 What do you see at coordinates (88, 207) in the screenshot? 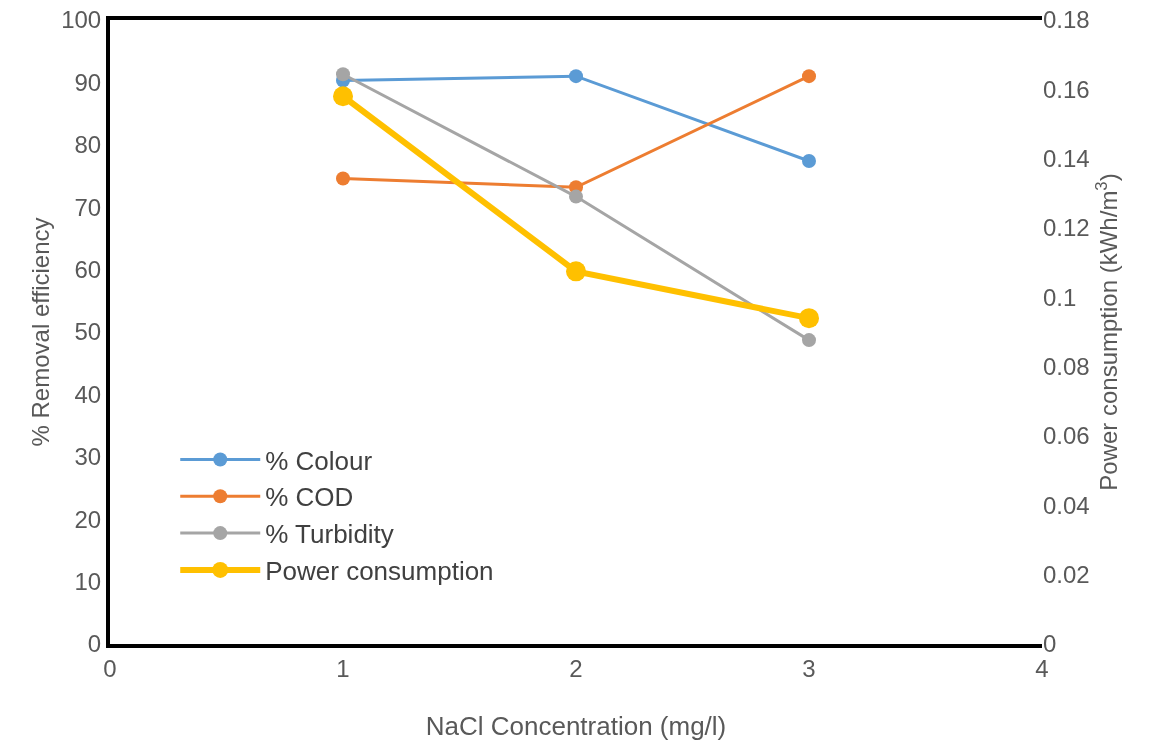
I see `y-tick-label: 70` at bounding box center [88, 207].